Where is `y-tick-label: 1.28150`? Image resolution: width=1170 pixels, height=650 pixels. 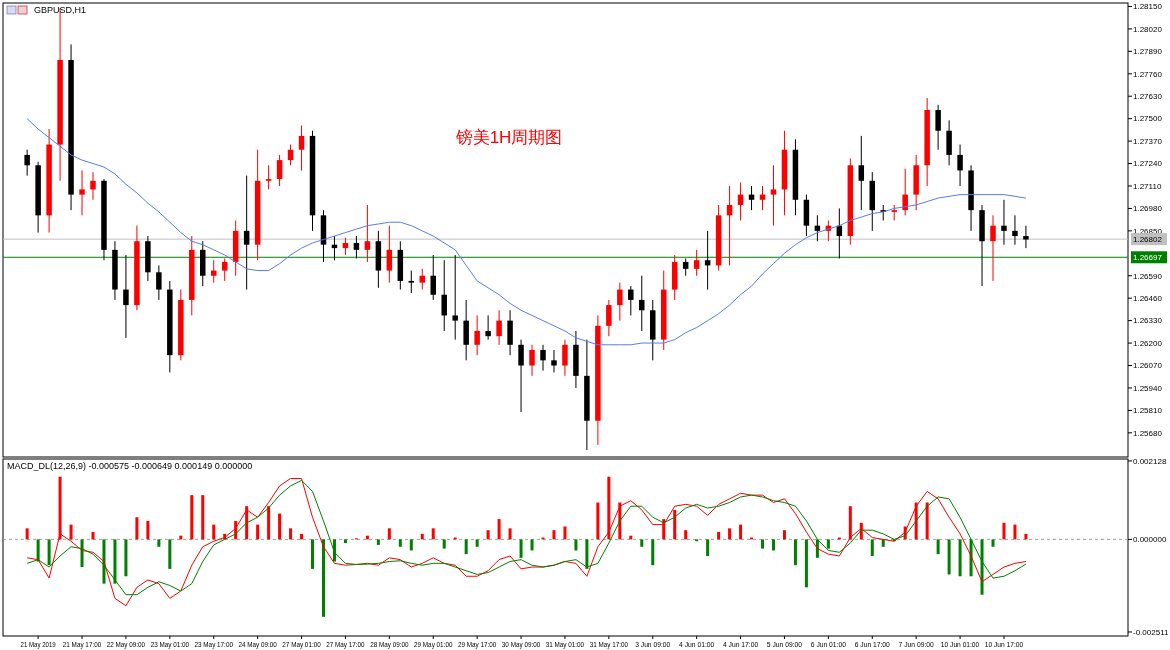 y-tick-label: 1.28150 is located at coordinates (1148, 7).